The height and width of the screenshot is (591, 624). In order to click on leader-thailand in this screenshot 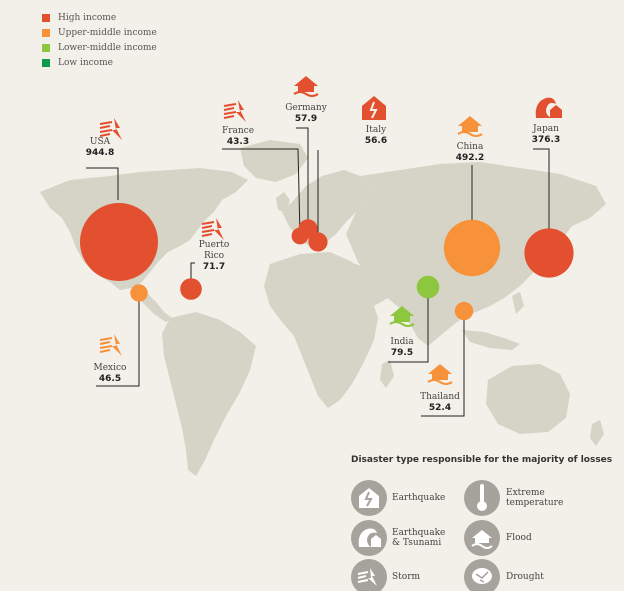, I will do `click(443, 363)`.